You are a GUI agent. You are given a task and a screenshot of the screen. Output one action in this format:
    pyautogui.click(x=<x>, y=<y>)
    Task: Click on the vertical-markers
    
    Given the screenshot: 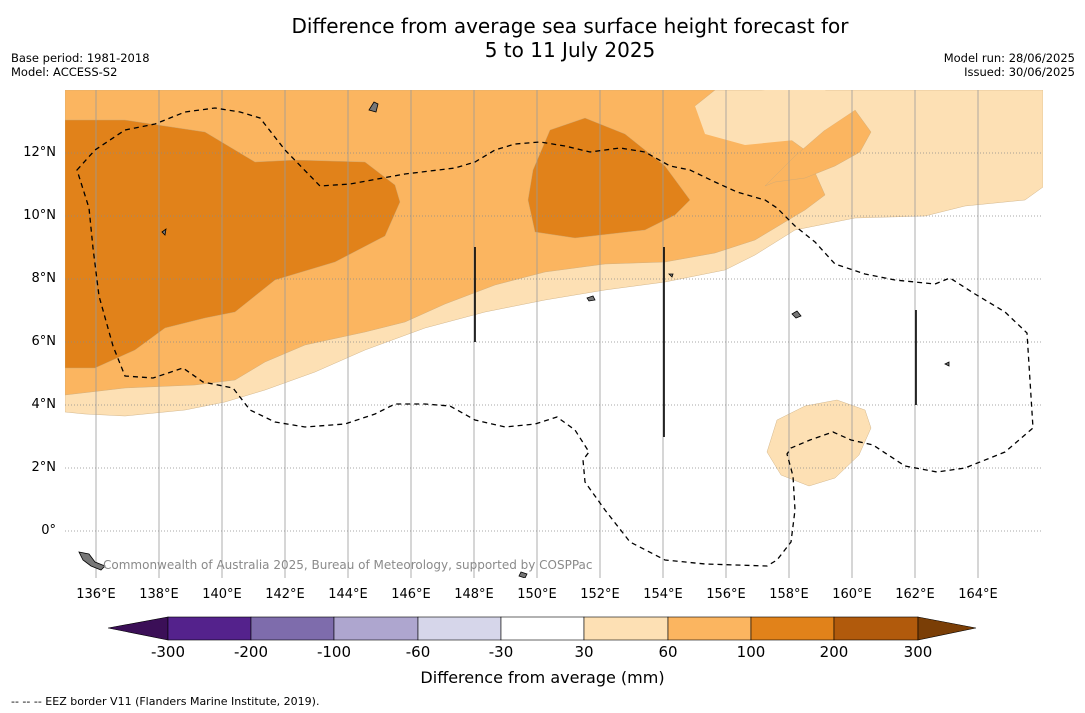 What is the action you would take?
    pyautogui.click(x=695, y=342)
    